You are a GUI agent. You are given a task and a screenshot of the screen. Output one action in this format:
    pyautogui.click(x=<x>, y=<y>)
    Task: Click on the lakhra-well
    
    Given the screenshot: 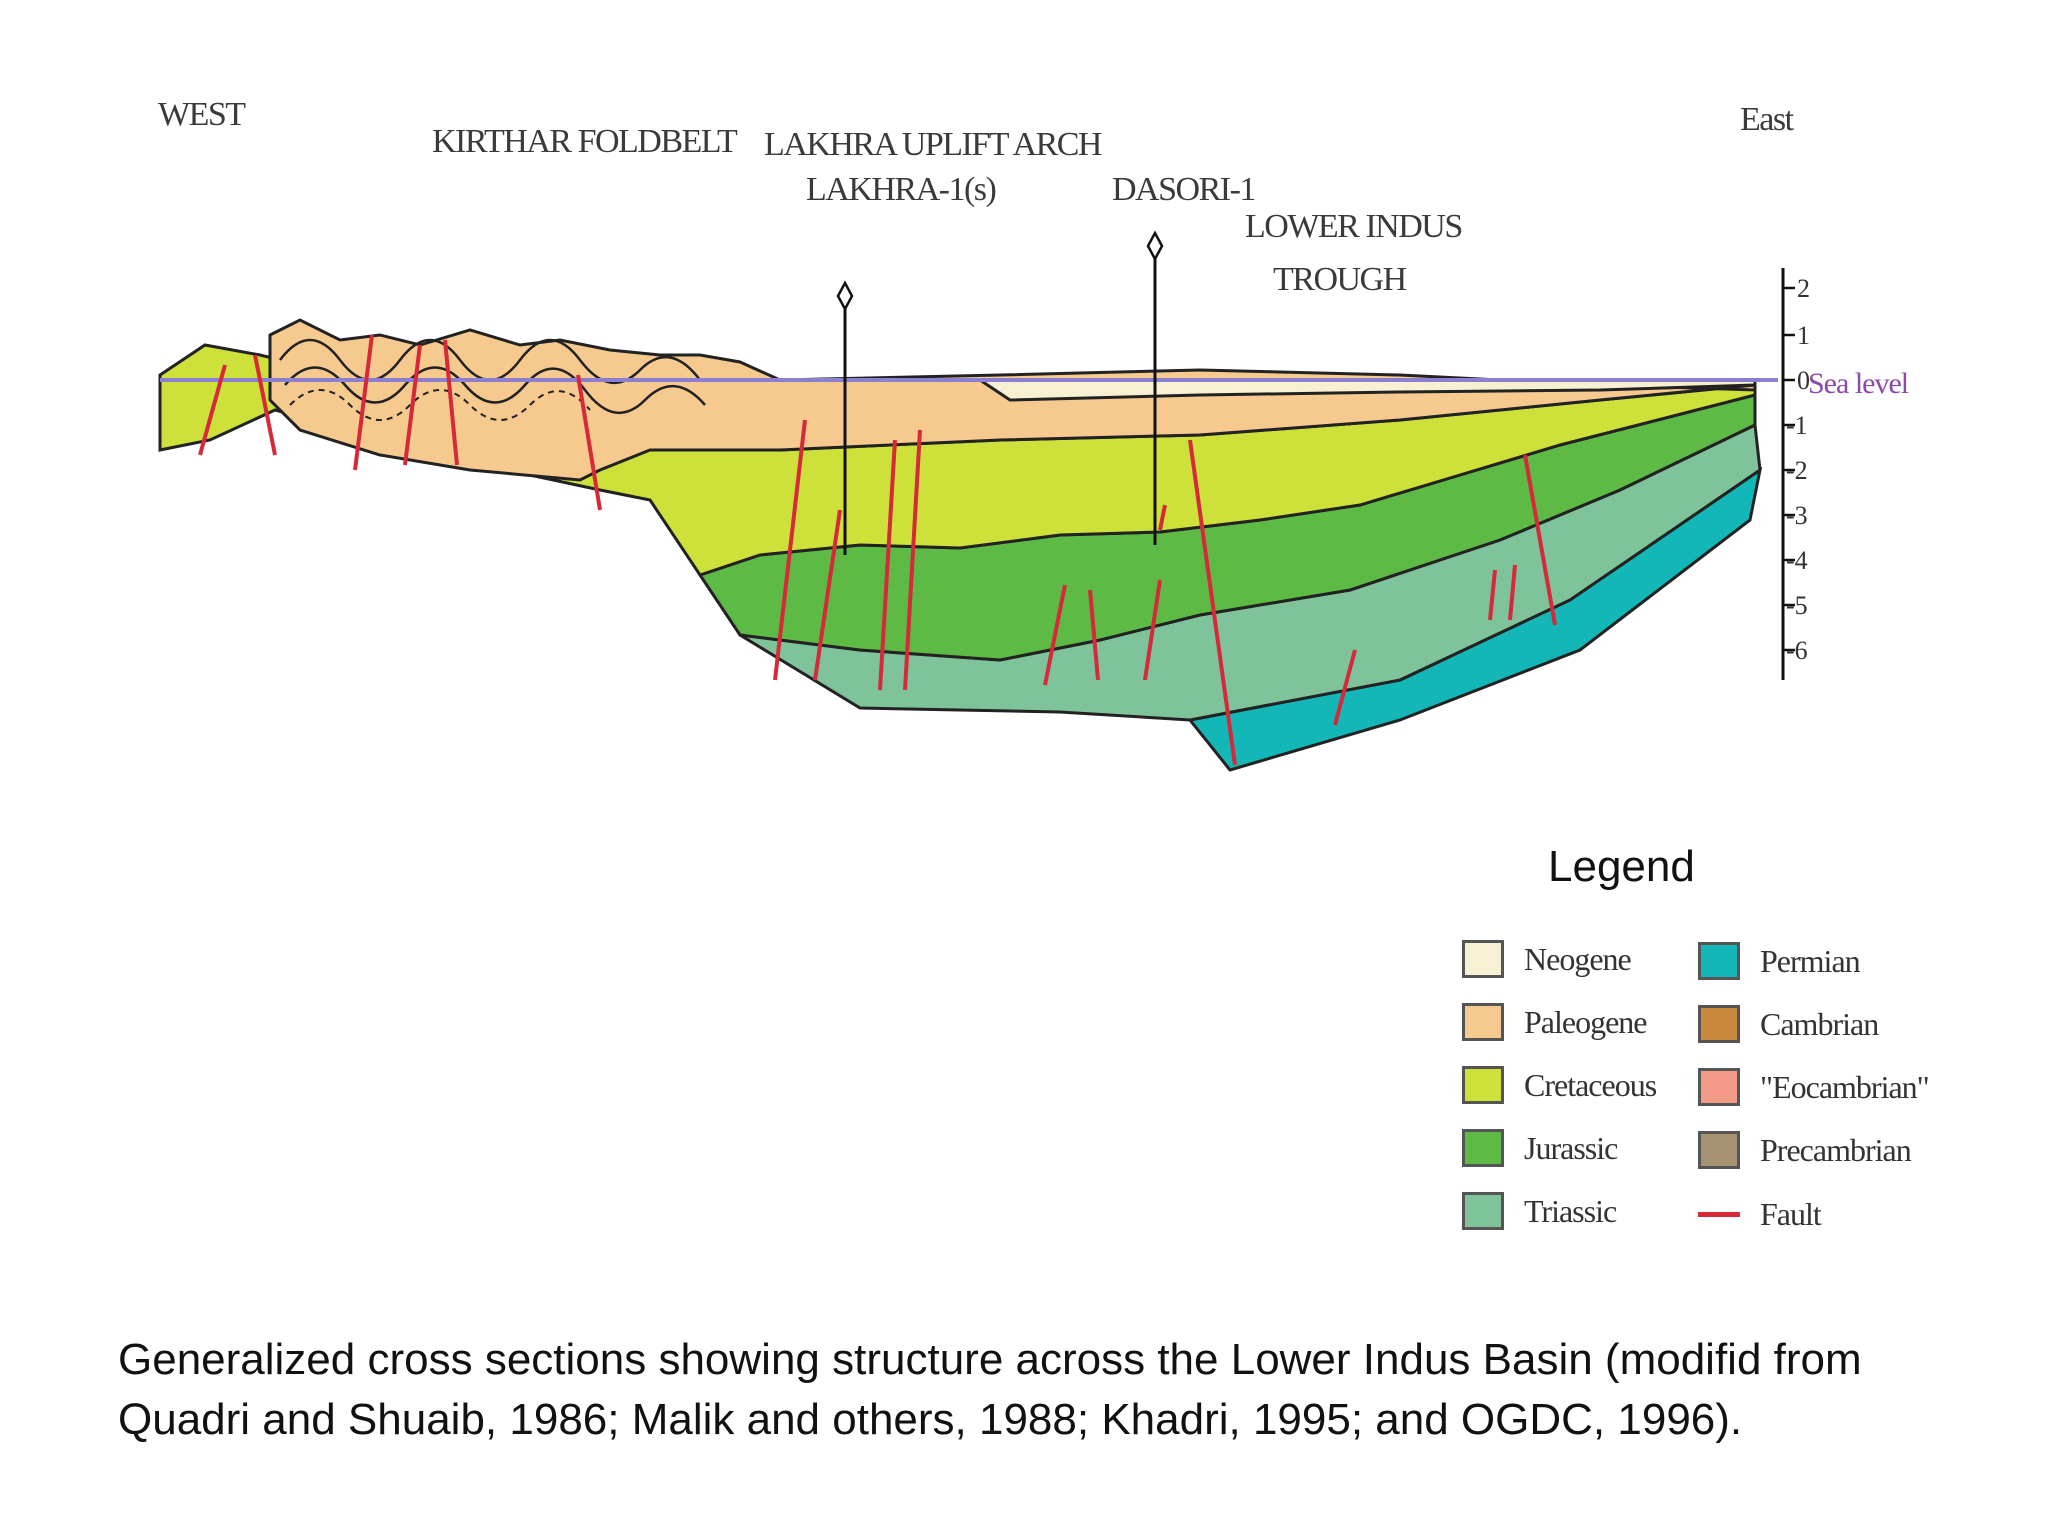 What is the action you would take?
    pyautogui.click(x=845, y=417)
    